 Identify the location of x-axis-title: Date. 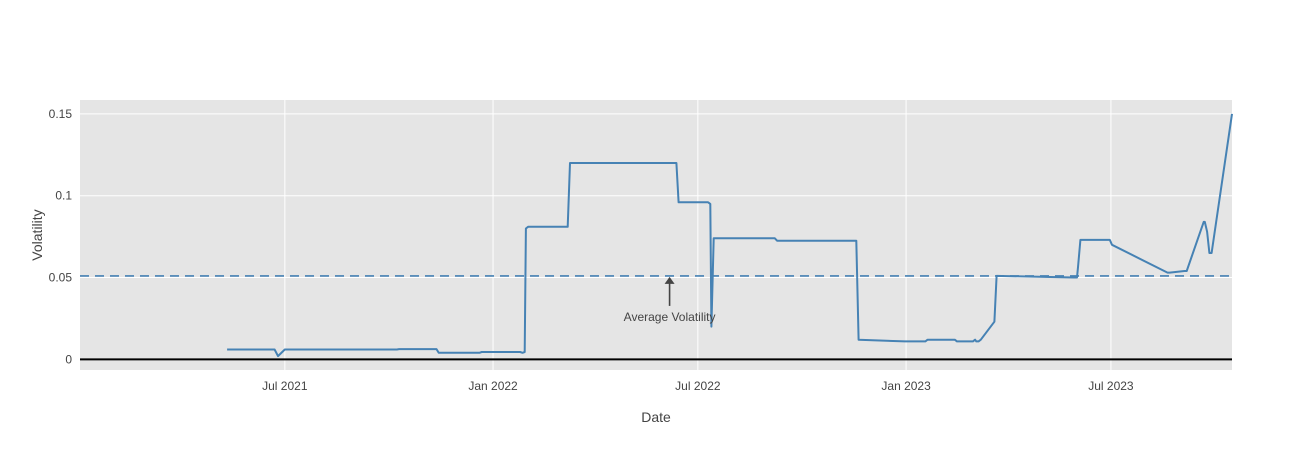
(656, 417).